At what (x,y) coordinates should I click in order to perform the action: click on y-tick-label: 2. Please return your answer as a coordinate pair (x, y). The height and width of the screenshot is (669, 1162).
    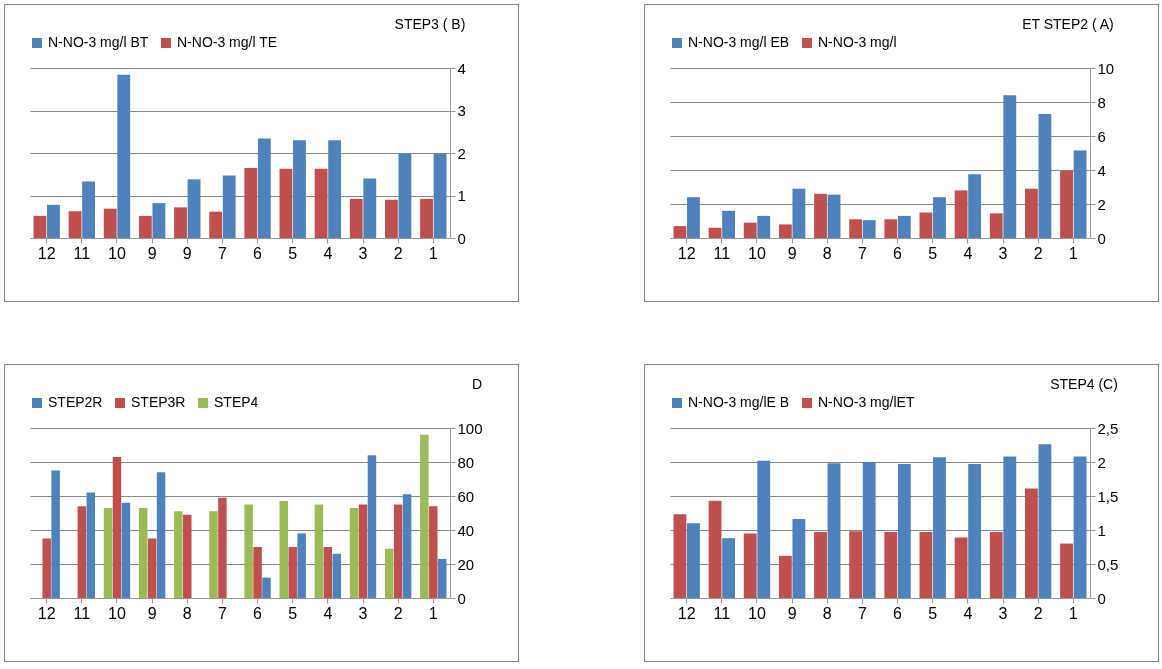
    Looking at the image, I should click on (461, 153).